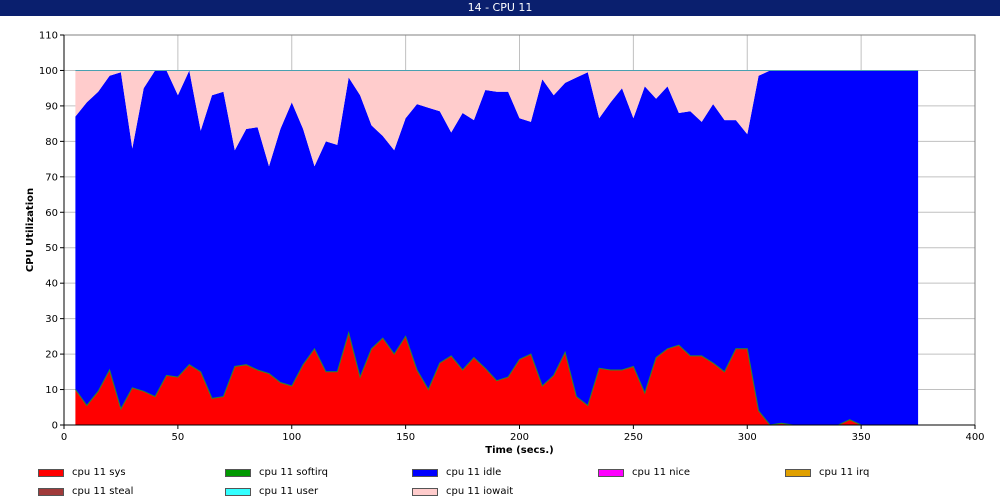 The image size is (1000, 504). Describe the element at coordinates (289, 491) in the screenshot. I see `legend-label: cpu 11 user` at that location.